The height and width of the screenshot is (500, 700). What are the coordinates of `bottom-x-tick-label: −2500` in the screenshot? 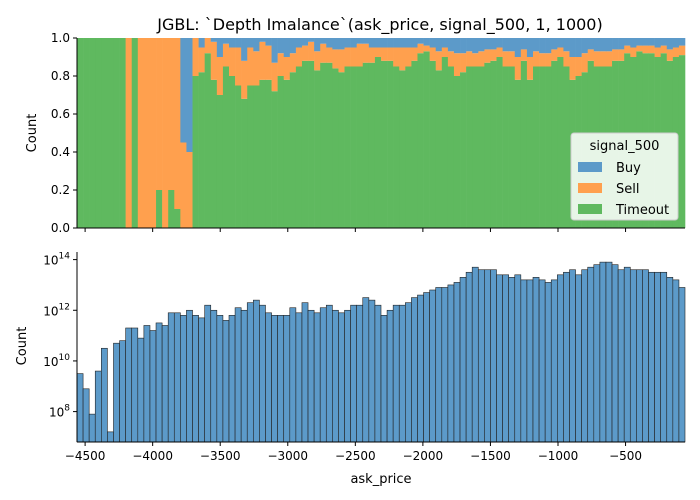 It's located at (355, 456).